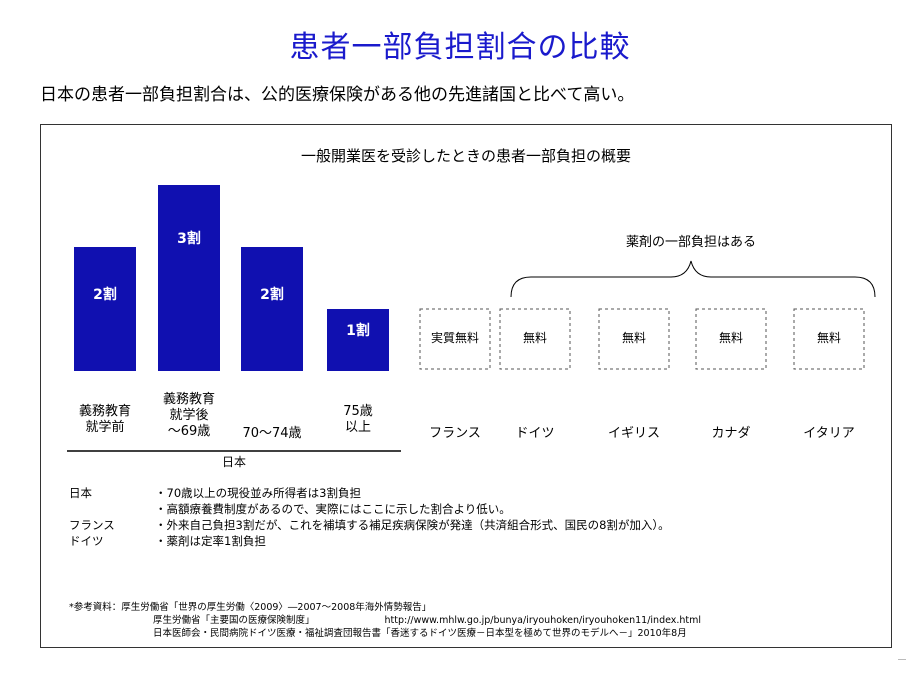  What do you see at coordinates (730, 433) in the screenshot?
I see `category-label: カナダ` at bounding box center [730, 433].